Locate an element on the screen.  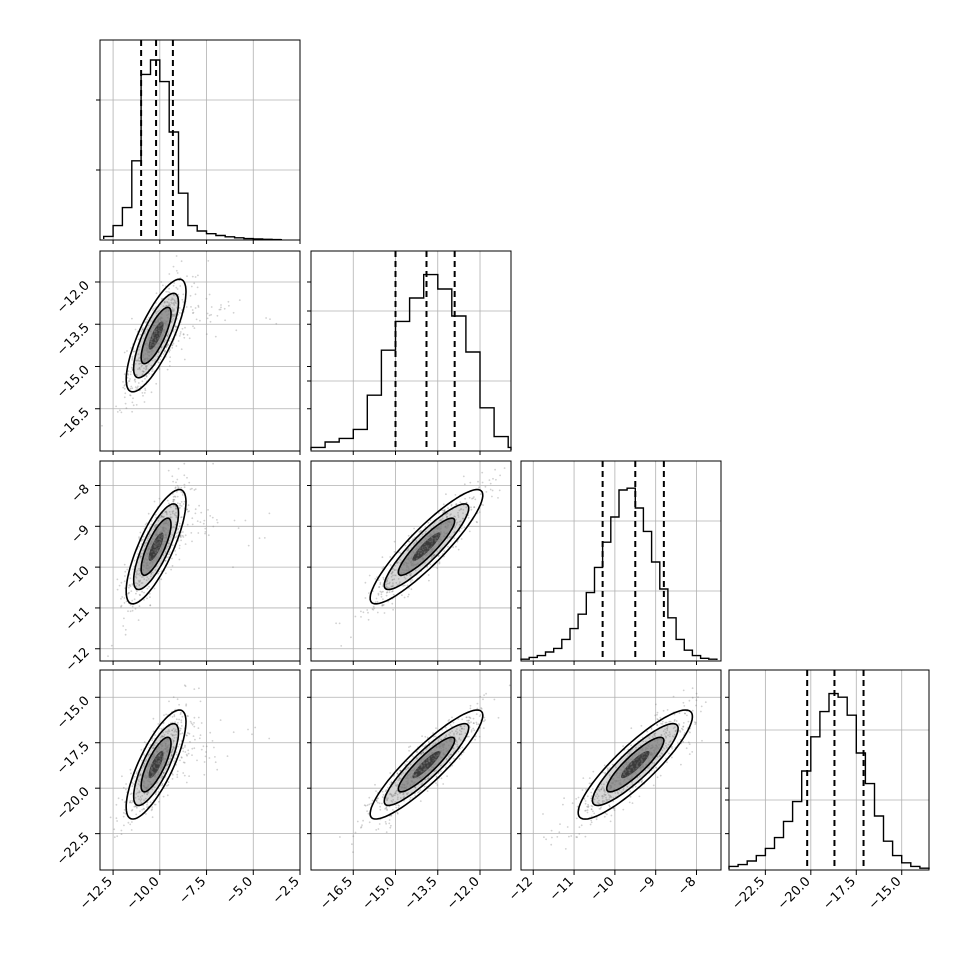
contour-line is located at coordinates (156, 764).